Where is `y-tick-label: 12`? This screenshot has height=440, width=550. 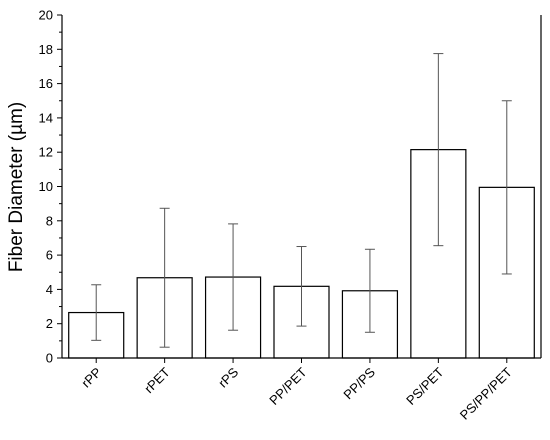
y-tick-label: 12 is located at coordinates (46, 152).